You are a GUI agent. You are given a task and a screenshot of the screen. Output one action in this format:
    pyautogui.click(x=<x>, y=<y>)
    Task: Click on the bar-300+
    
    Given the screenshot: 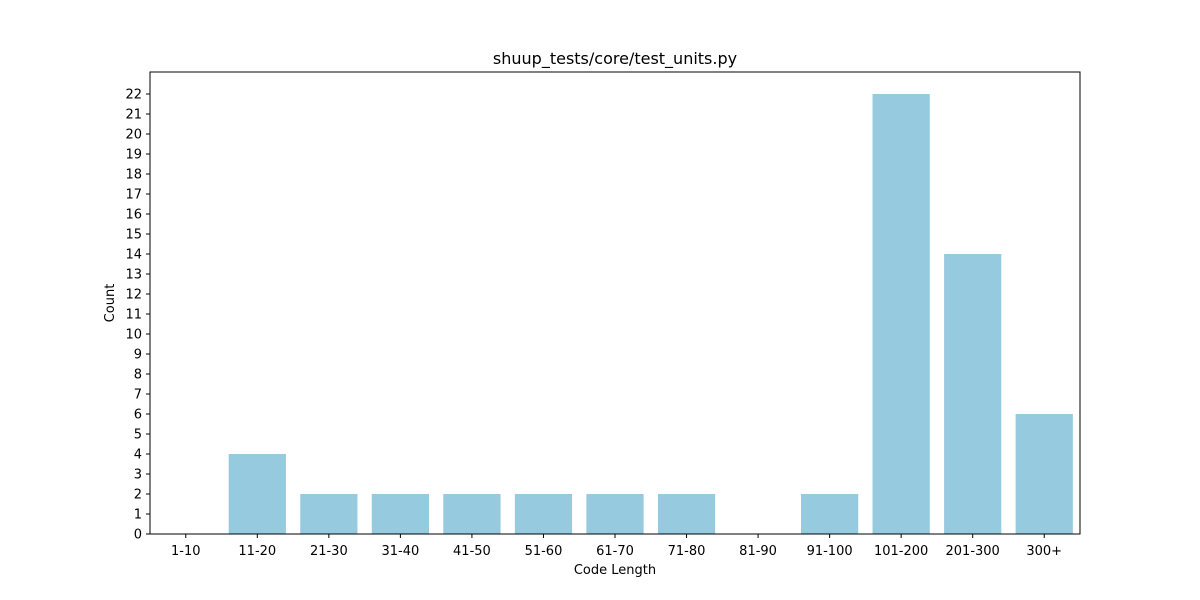 What is the action you would take?
    pyautogui.click(x=1044, y=474)
    